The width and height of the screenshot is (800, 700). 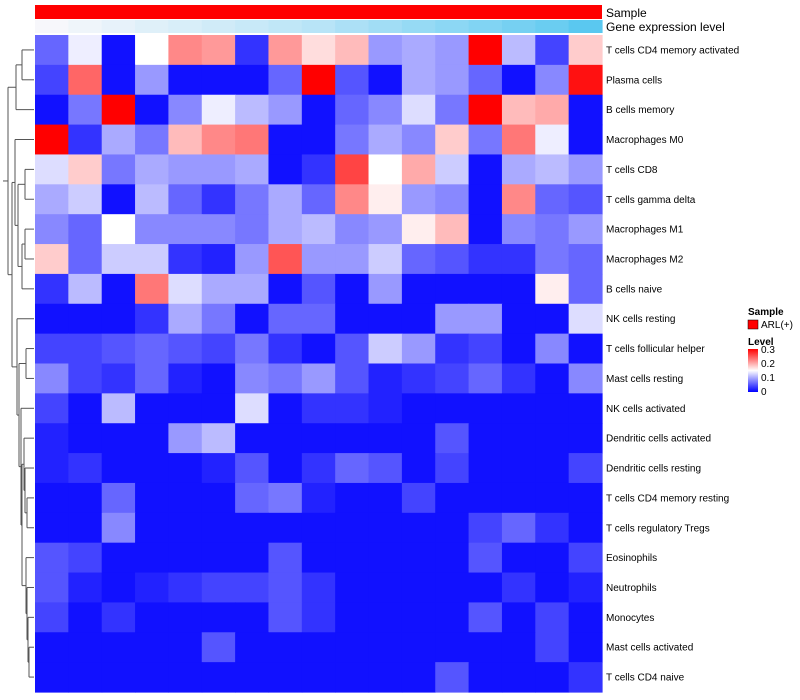 I want to click on row-label: Dendritic cells resting, so click(x=653, y=469).